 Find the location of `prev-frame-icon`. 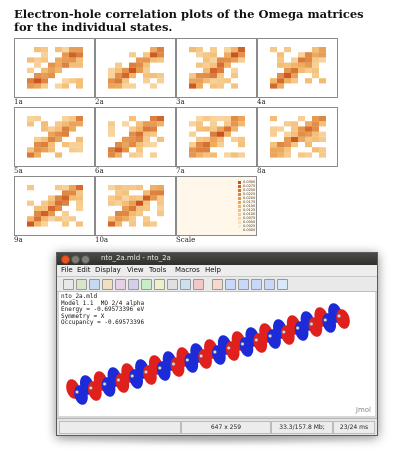

prev-frame-icon is located at coordinates (243, 284).